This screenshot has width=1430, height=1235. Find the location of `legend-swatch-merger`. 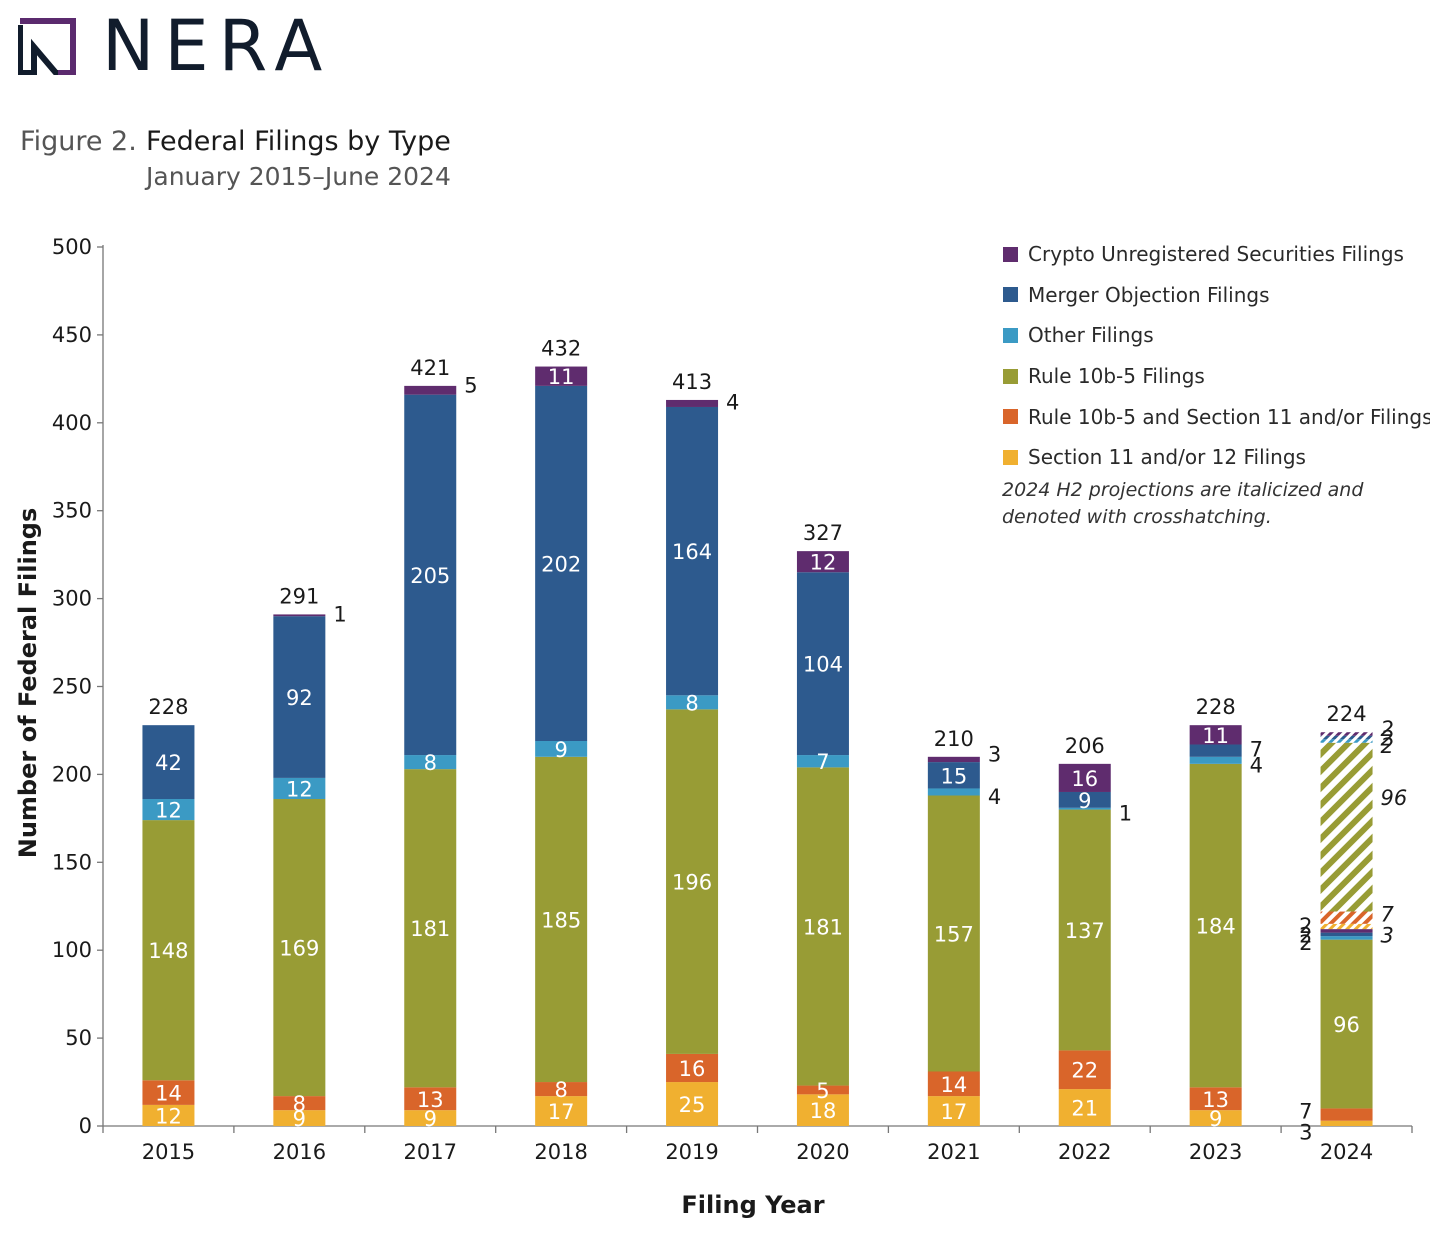

legend-swatch-merger is located at coordinates (1010, 295).